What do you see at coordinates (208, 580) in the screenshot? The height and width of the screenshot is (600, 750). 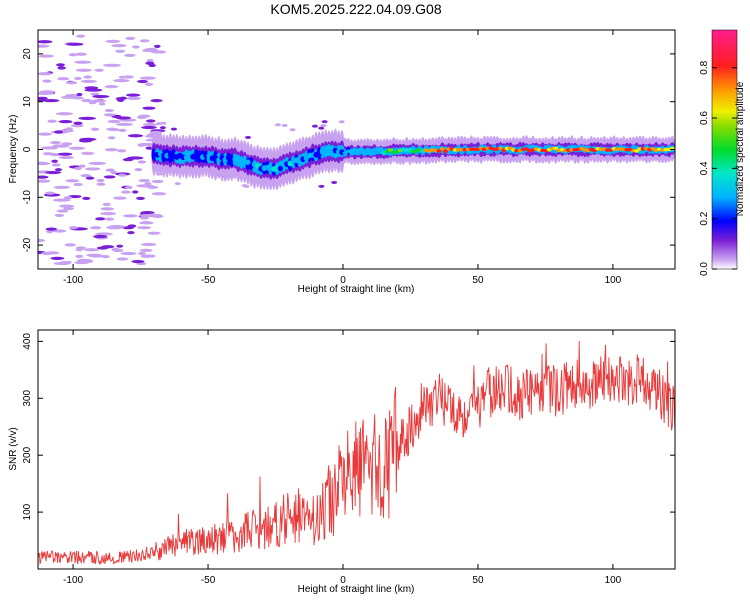 I see `snr-x-tick-label: -50` at bounding box center [208, 580].